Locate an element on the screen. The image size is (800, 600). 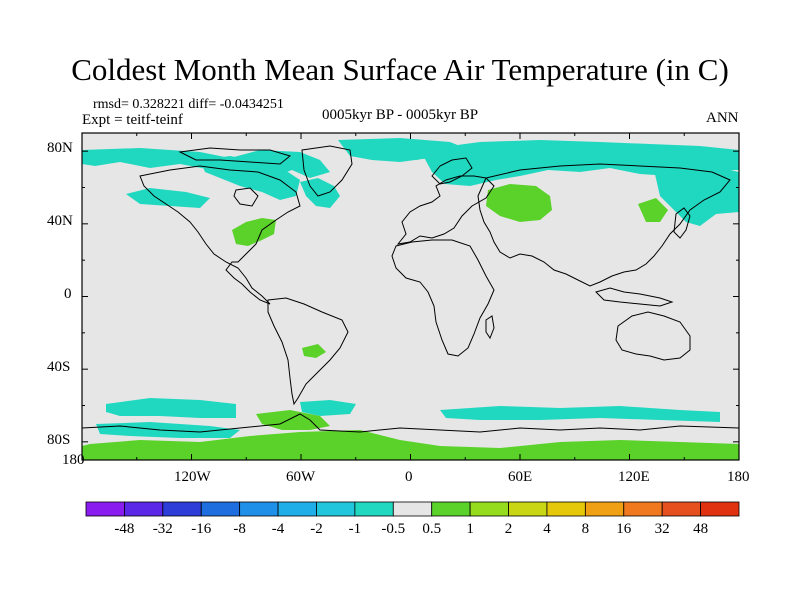
color-legend is located at coordinates (412, 509).